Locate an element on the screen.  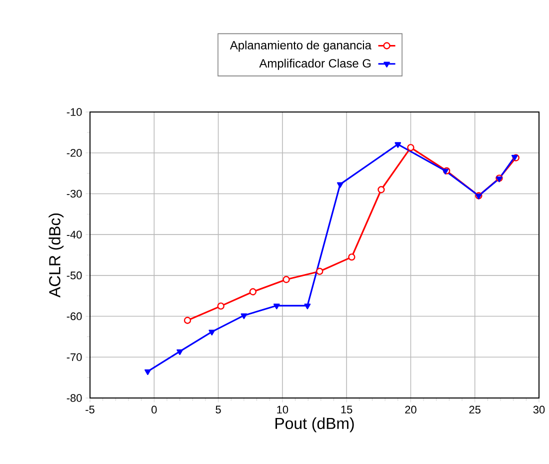
y-tick-label: -20 is located at coordinates (74, 152).